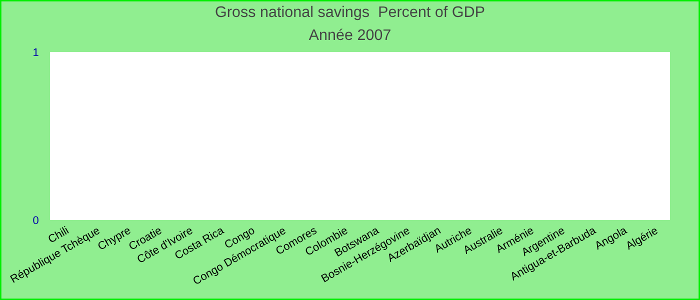 The image size is (700, 300). Describe the element at coordinates (349, 34) in the screenshot. I see `chart-subtitle: Année 2007` at that location.